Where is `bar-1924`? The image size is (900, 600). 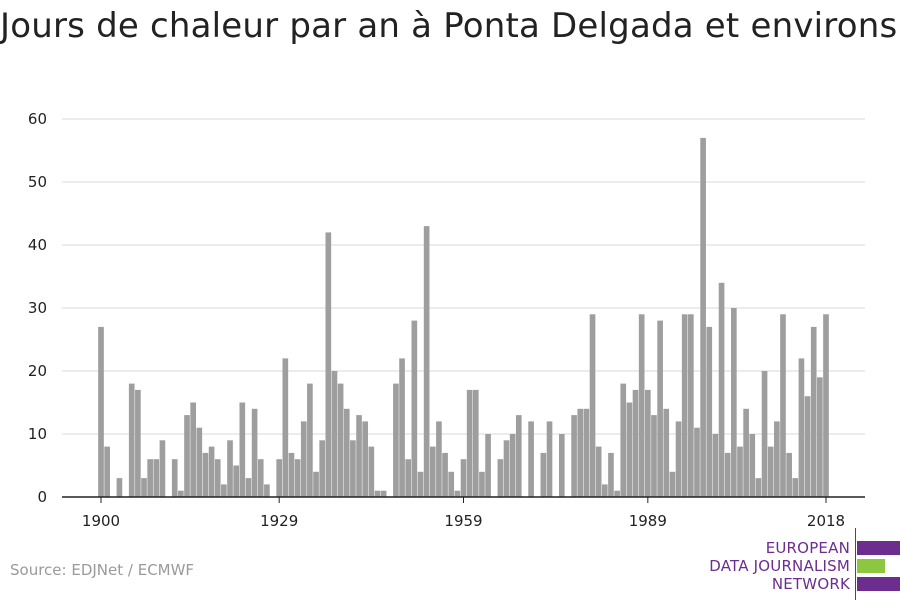
bar-1924 is located at coordinates (248, 487).